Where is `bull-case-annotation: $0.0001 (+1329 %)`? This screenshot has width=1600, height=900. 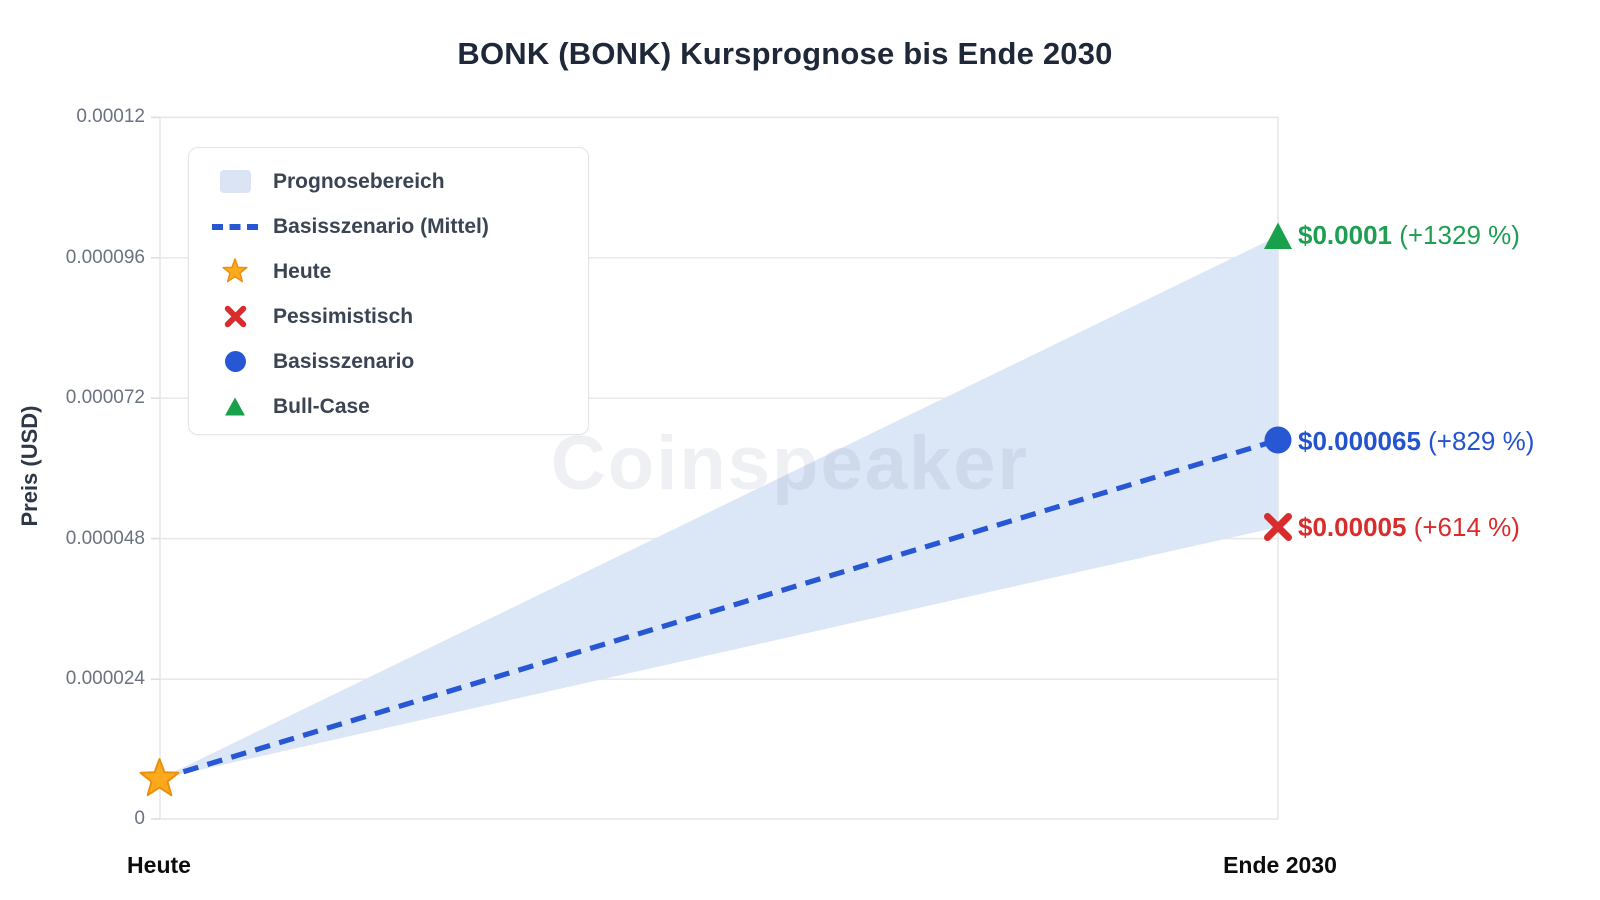 bull-case-annotation: $0.0001 (+1329 %) is located at coordinates (1409, 235).